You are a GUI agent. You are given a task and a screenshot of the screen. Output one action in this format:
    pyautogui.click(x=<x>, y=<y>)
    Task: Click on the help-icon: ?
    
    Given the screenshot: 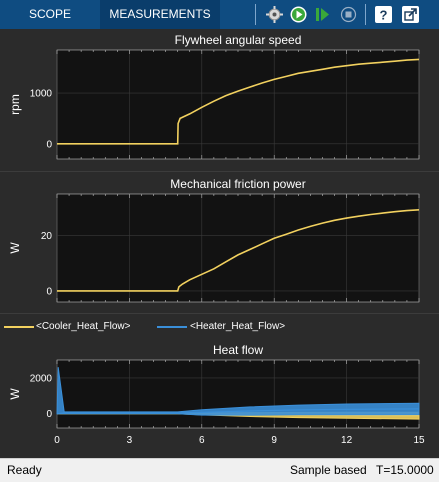 What is the action you would take?
    pyautogui.click(x=383, y=14)
    